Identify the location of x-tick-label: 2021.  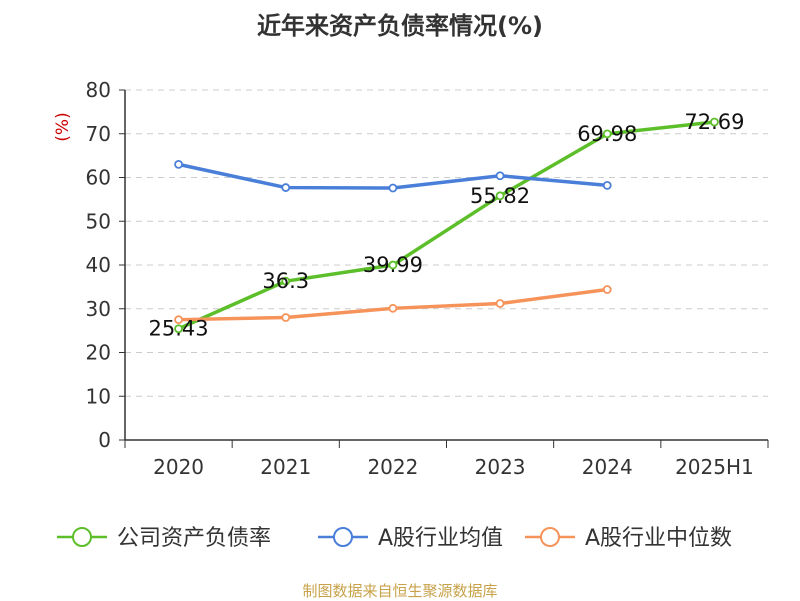
(285, 467).